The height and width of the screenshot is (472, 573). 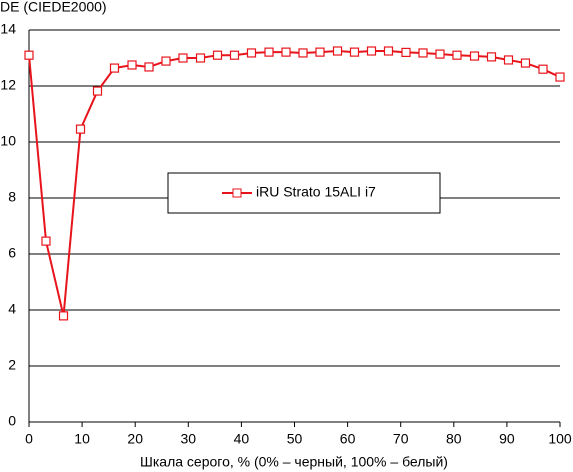 I want to click on x-tick-label: 60, so click(x=348, y=439).